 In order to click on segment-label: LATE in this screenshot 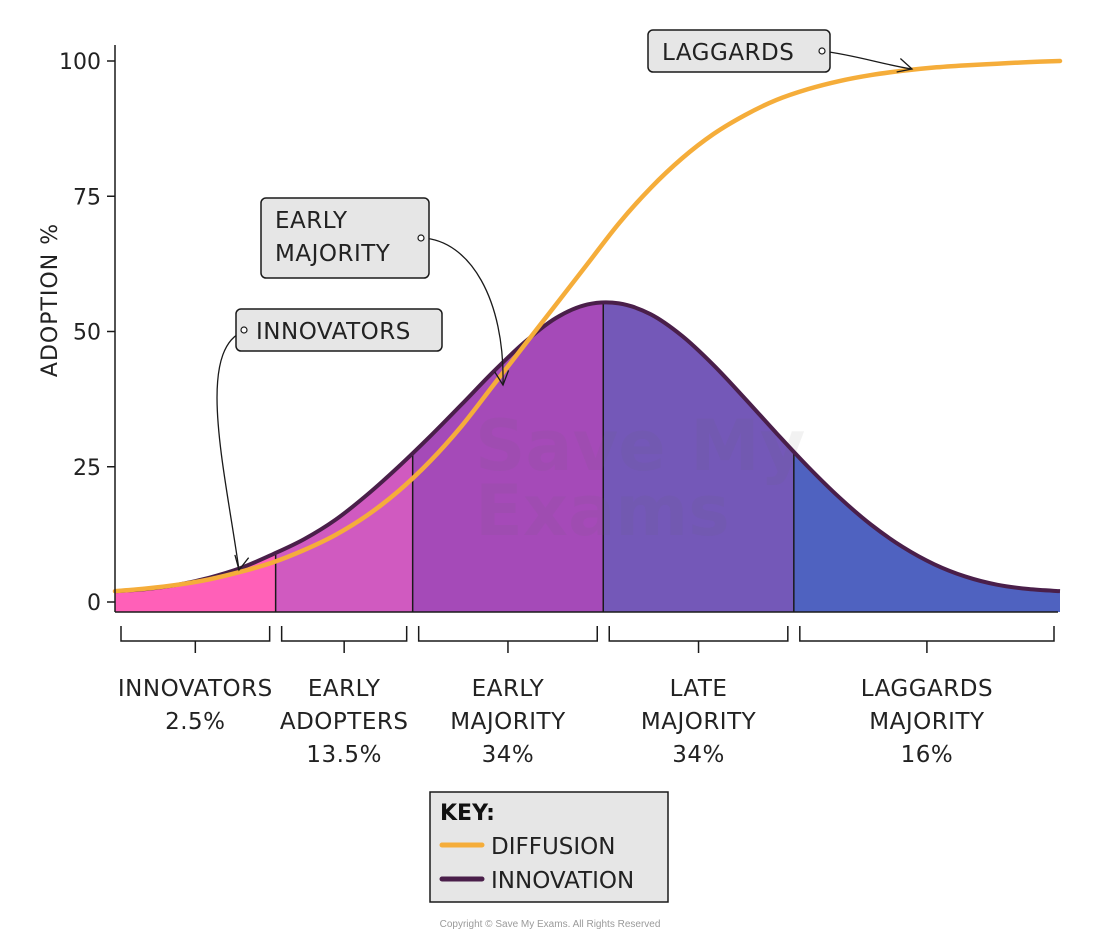, I will do `click(699, 689)`.